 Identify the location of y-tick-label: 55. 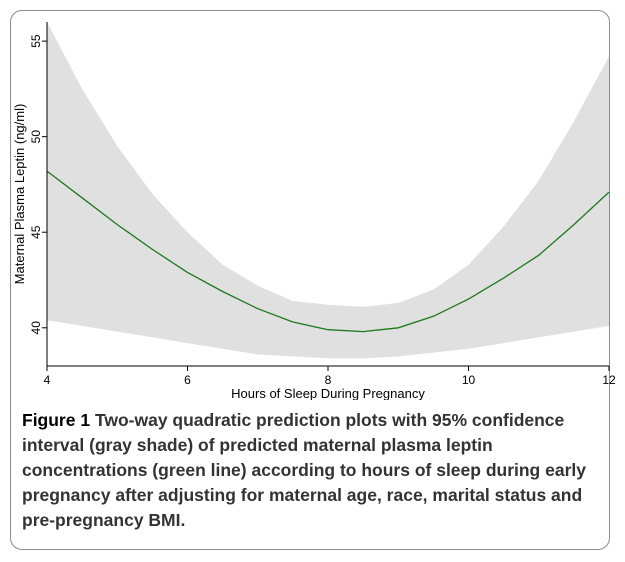
(36, 41).